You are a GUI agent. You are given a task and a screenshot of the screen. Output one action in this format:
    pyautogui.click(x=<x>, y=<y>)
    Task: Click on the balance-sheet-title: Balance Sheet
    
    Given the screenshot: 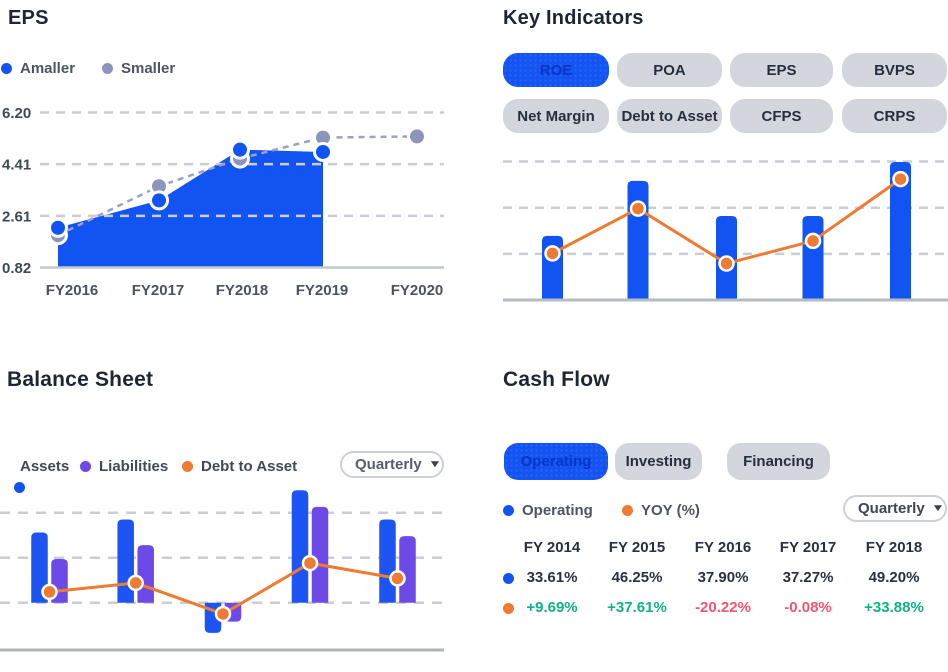 What is the action you would take?
    pyautogui.click(x=80, y=379)
    